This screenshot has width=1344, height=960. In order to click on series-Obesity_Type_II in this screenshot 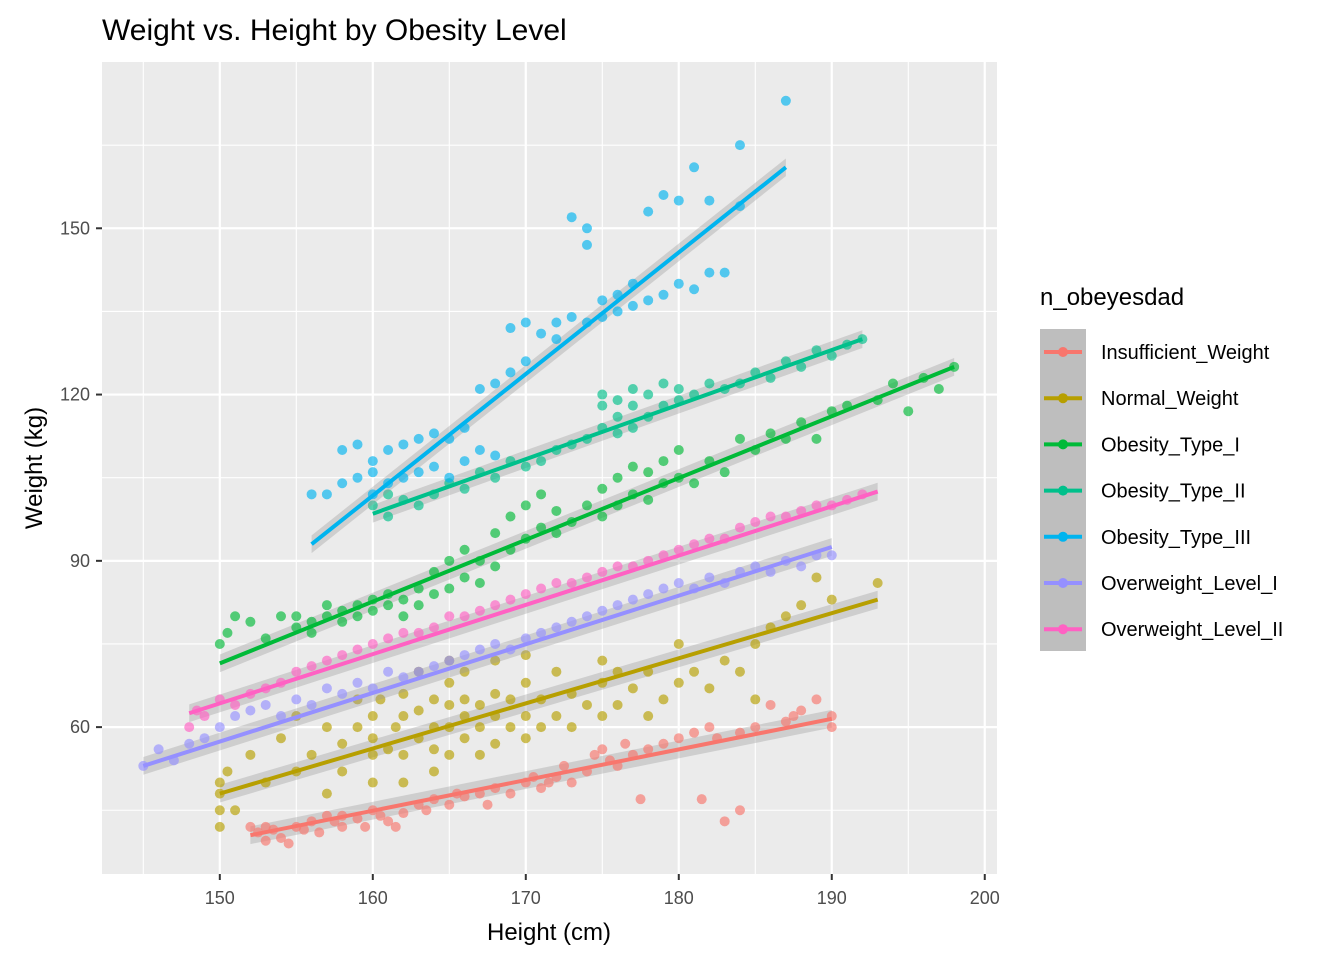, I will do `click(617, 426)`.